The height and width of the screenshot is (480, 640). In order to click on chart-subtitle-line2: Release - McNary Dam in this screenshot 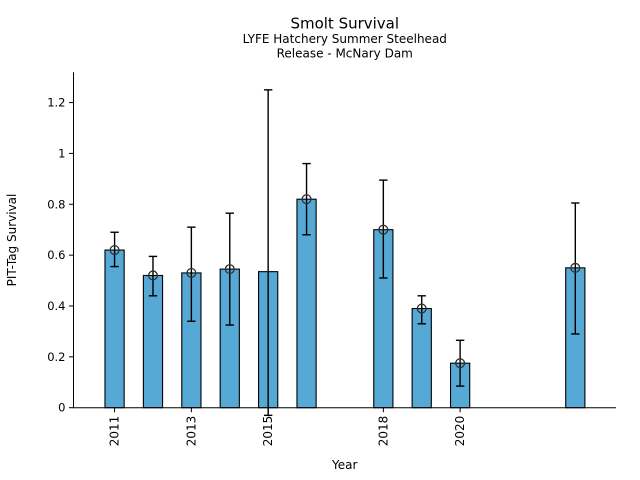, I will do `click(345, 54)`.